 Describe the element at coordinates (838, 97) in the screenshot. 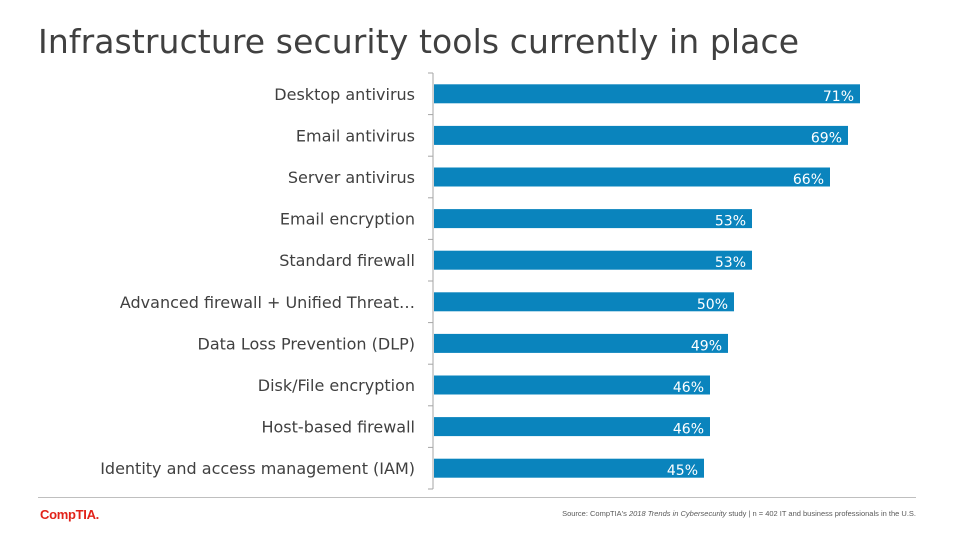

I see `value-label: 71%` at that location.